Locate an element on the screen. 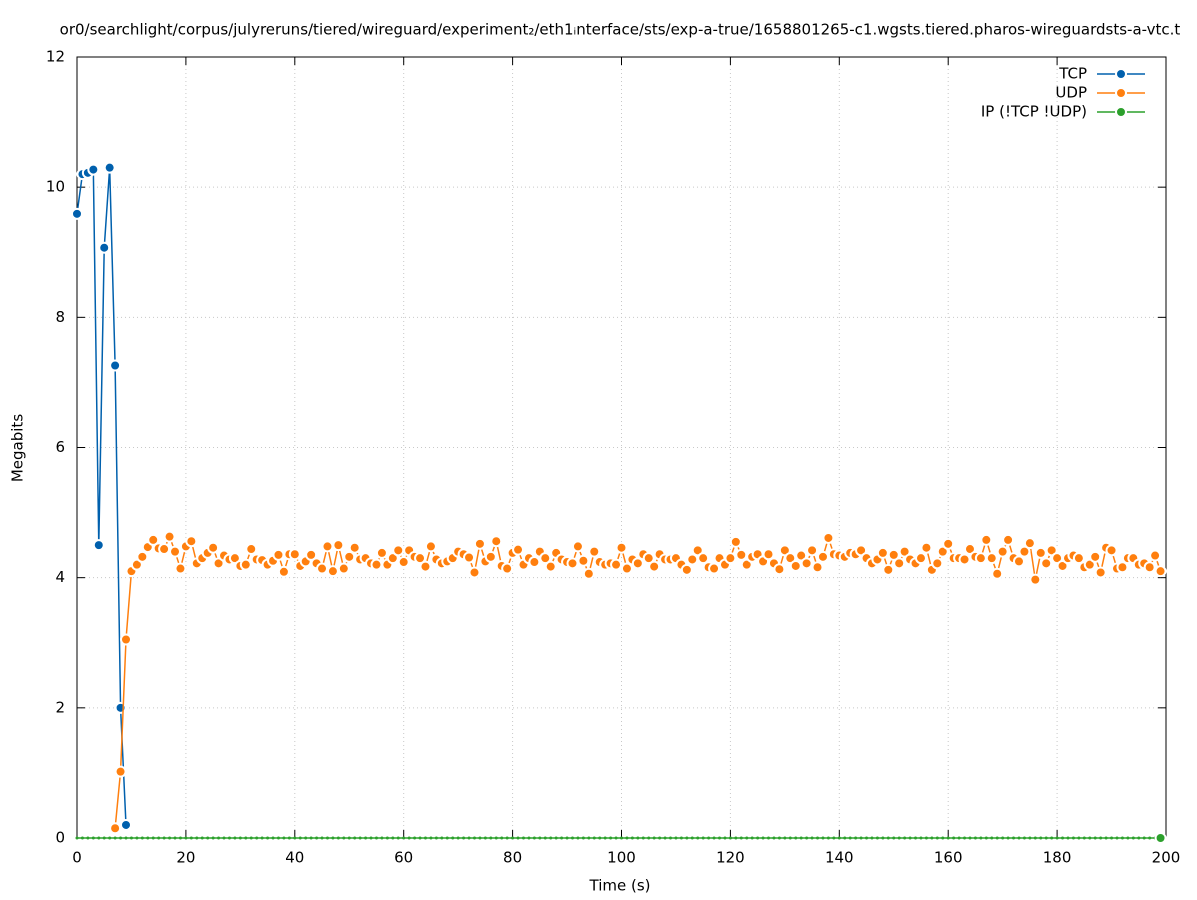 This screenshot has height=900, width=1197. x-axis-label: Time (s) is located at coordinates (620, 886).